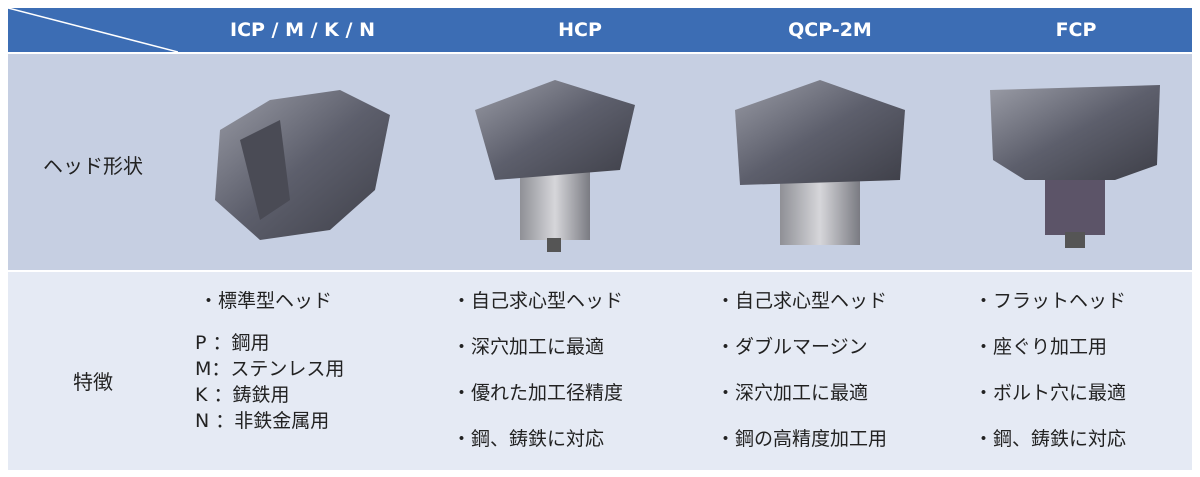  I want to click on header-bar, so click(600, 30).